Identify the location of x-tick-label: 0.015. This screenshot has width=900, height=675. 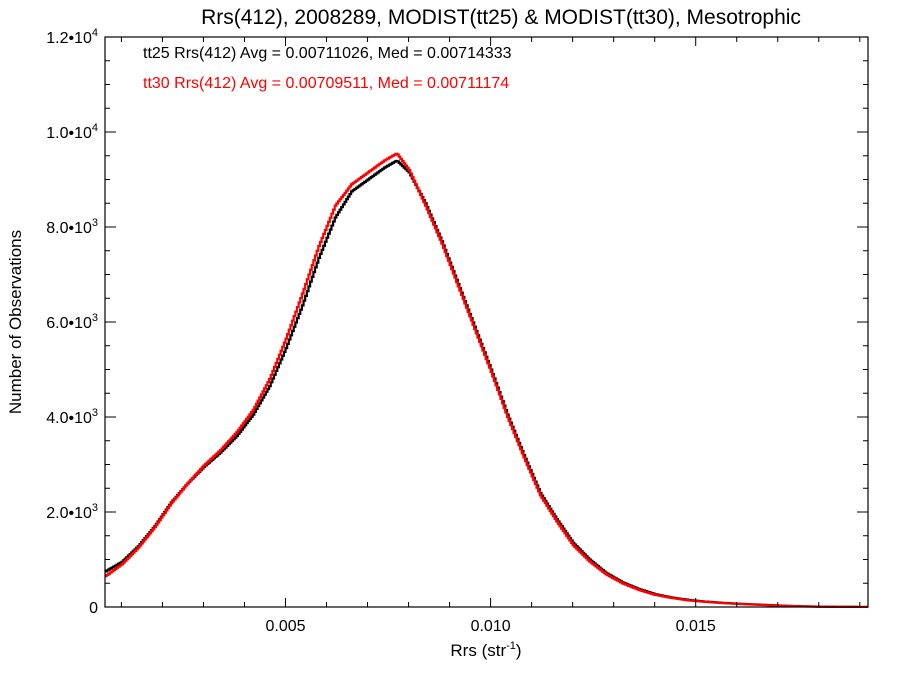
(696, 626).